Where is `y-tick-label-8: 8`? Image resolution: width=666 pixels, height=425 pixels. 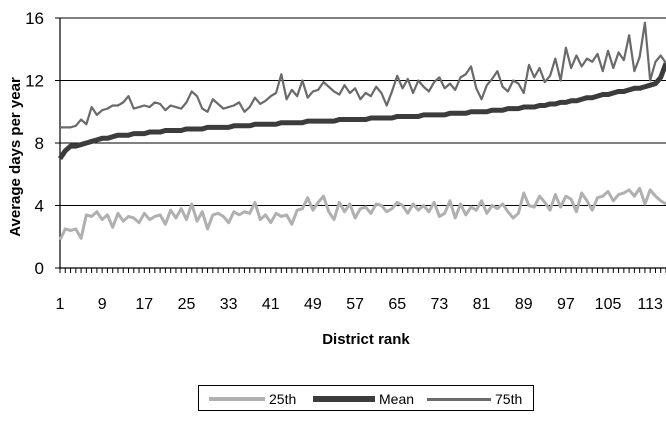
y-tick-label-8: 8 is located at coordinates (39, 143).